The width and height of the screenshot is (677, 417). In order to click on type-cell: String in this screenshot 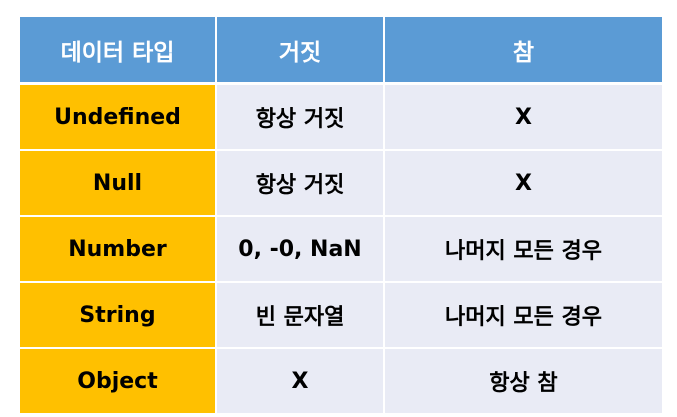, I will do `click(118, 315)`.